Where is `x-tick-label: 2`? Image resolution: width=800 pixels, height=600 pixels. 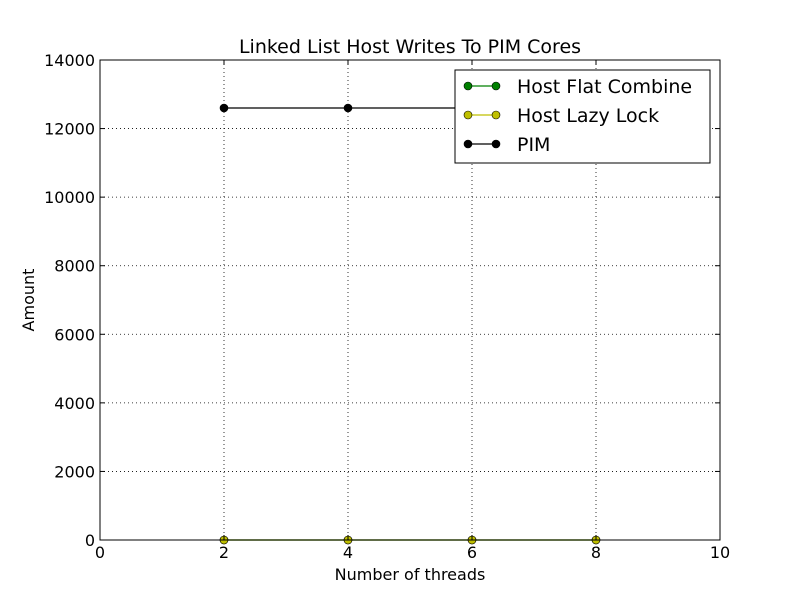 x-tick-label: 2 is located at coordinates (224, 552).